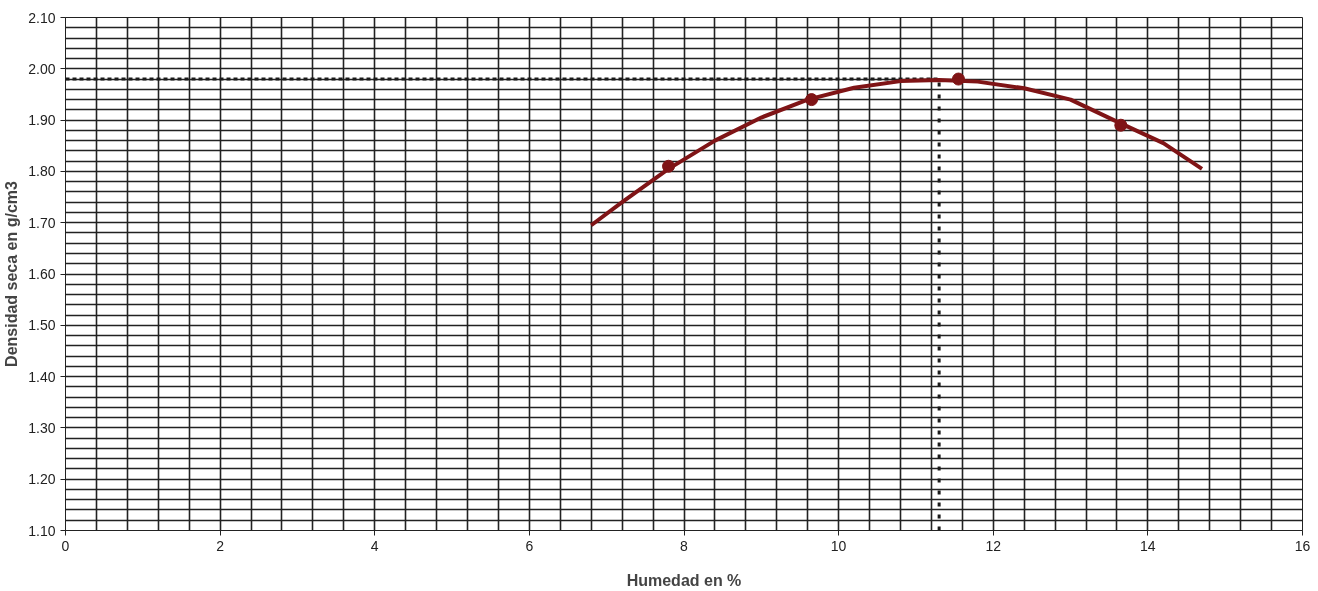 This screenshot has height=591, width=1318. Describe the element at coordinates (1302, 545) in the screenshot. I see `x-tick-label: 16` at that location.